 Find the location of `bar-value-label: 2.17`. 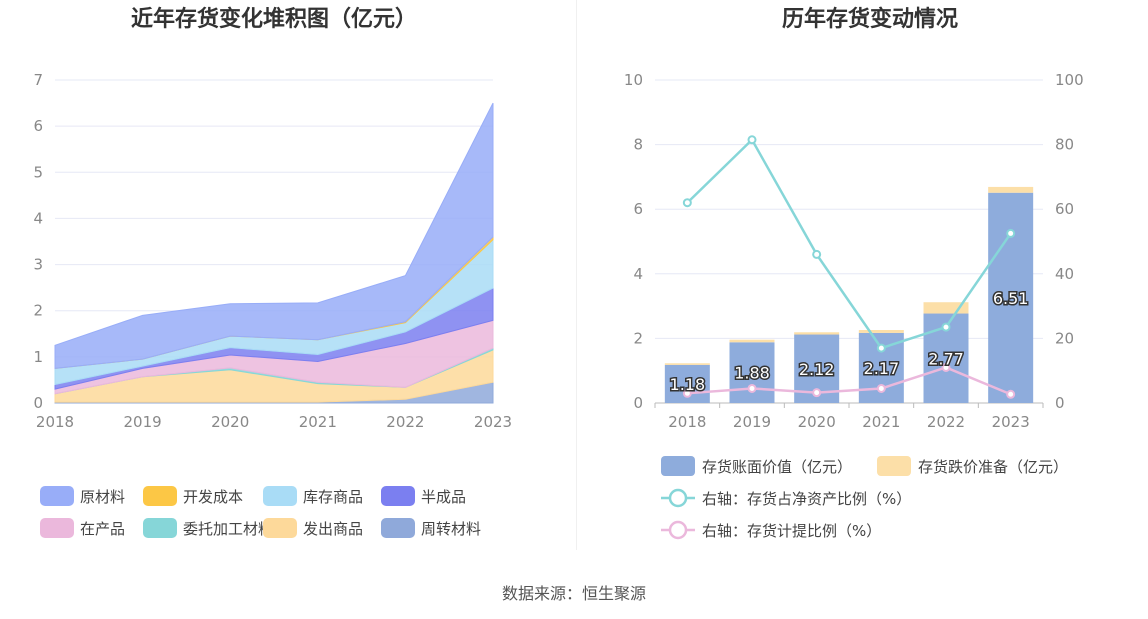

bar-value-label: 2.17 is located at coordinates (882, 368).